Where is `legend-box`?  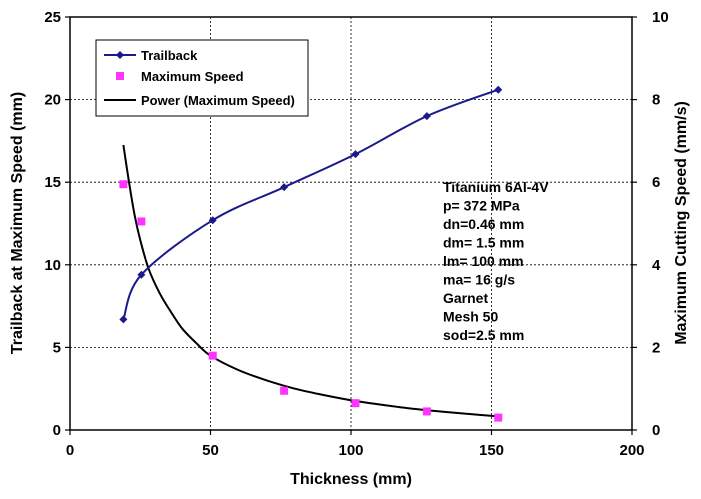
legend-box is located at coordinates (202, 78).